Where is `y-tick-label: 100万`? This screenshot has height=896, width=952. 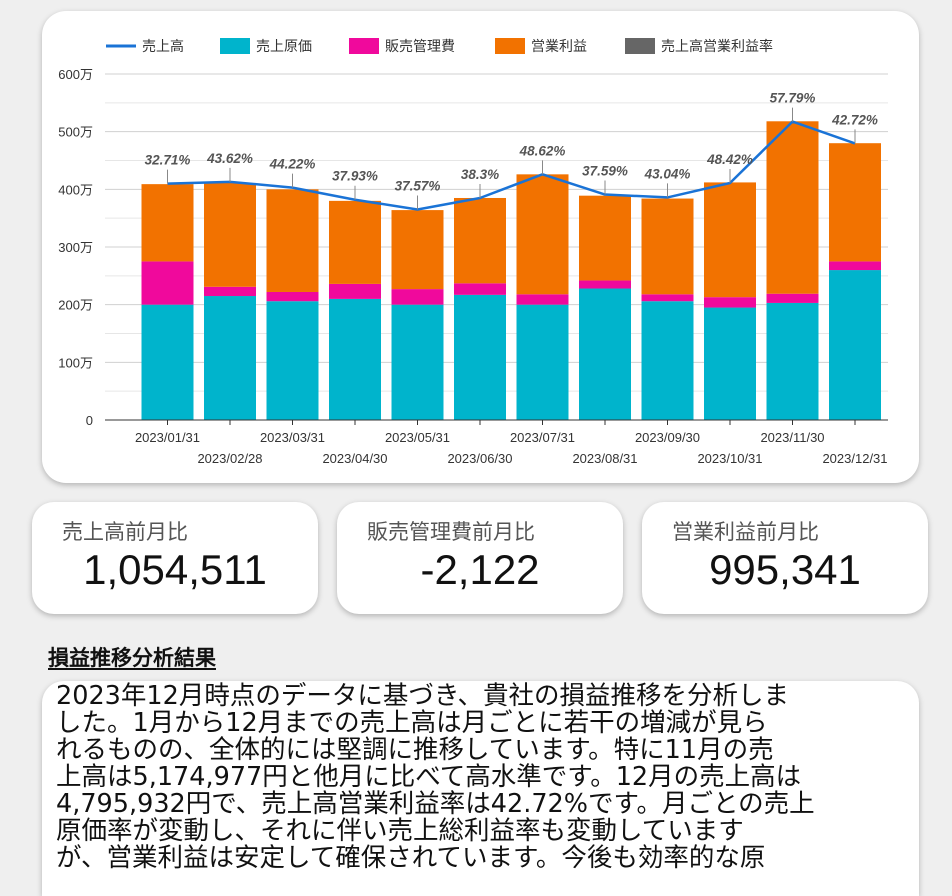 y-tick-label: 100万 is located at coordinates (75, 362).